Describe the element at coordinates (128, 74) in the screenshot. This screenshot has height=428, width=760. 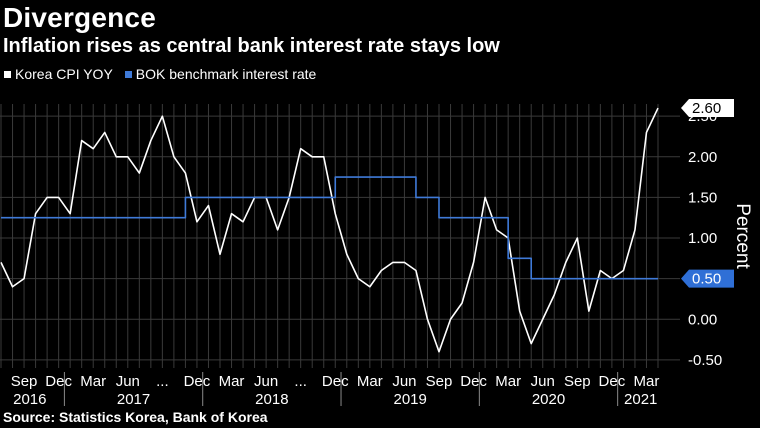
I see `legend-swatch-rate` at that location.